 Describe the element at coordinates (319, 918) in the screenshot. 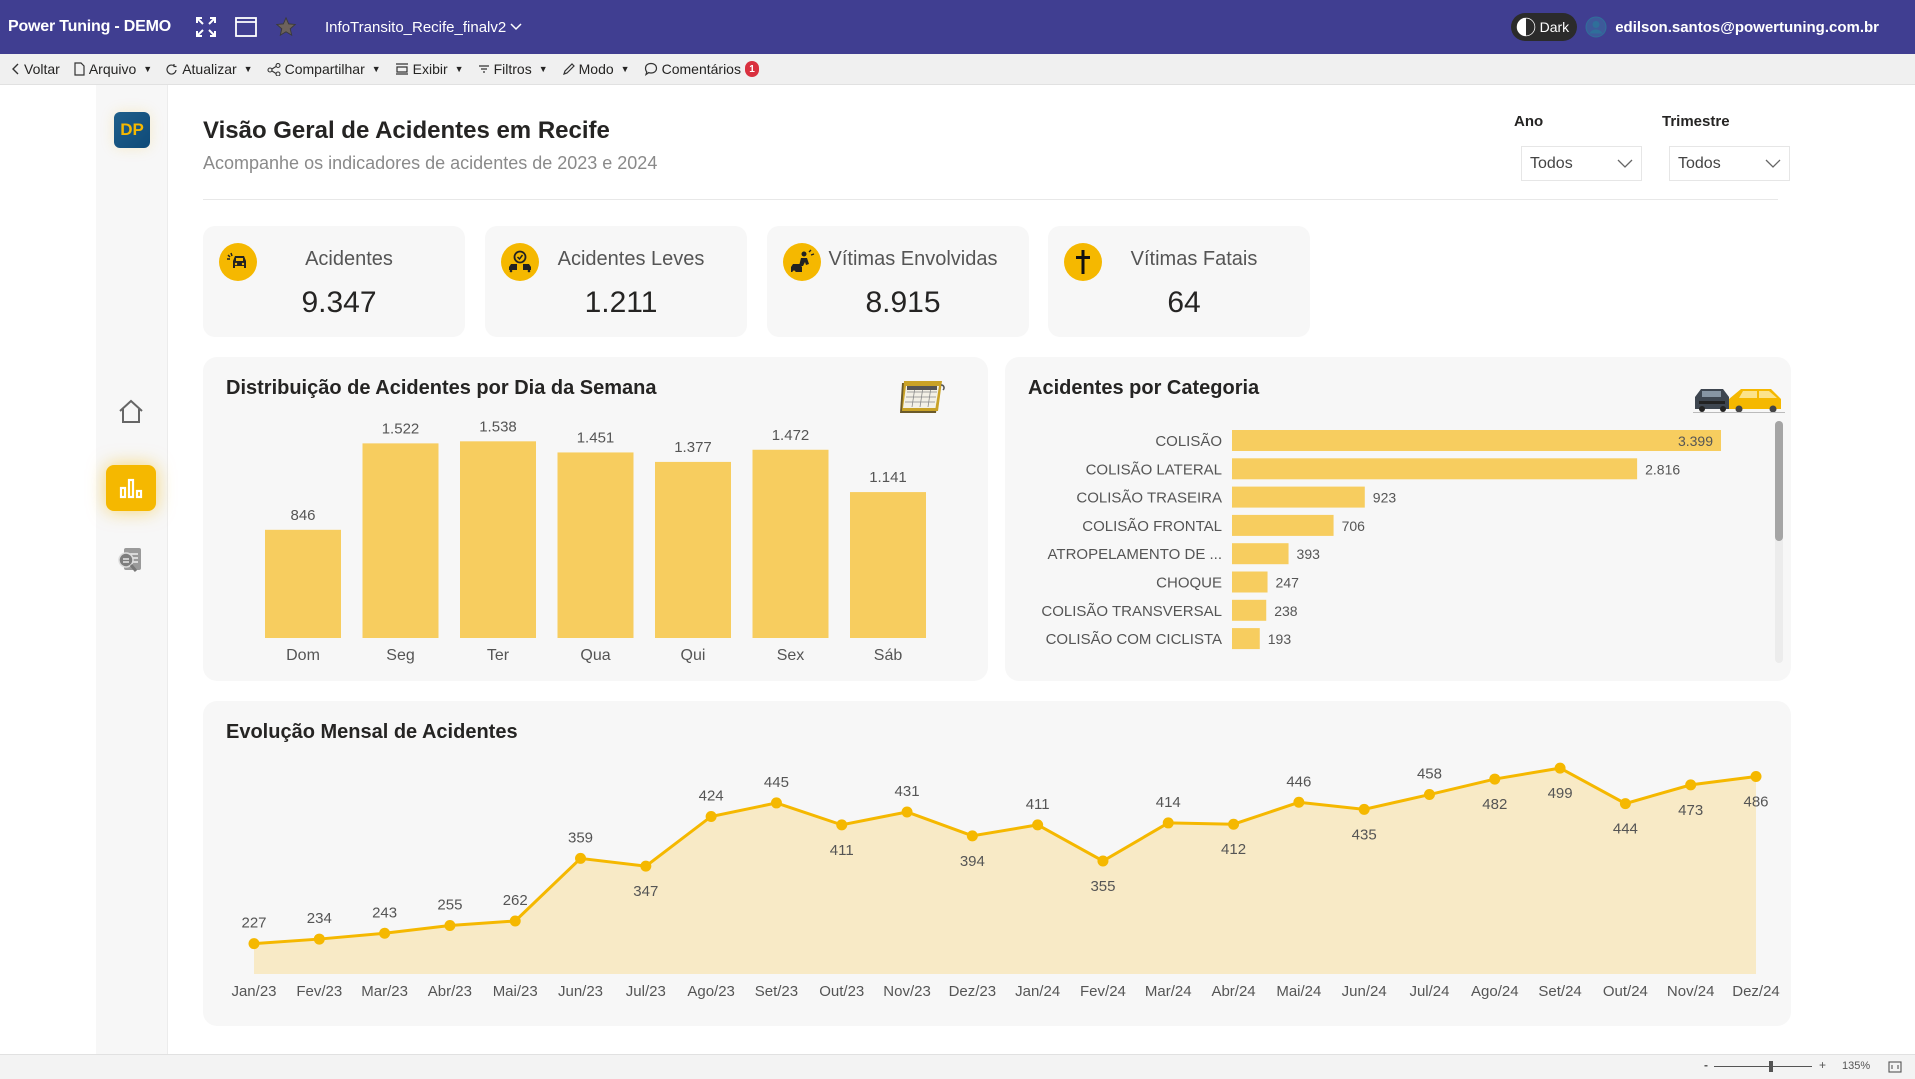

I see `data-label: 234` at that location.